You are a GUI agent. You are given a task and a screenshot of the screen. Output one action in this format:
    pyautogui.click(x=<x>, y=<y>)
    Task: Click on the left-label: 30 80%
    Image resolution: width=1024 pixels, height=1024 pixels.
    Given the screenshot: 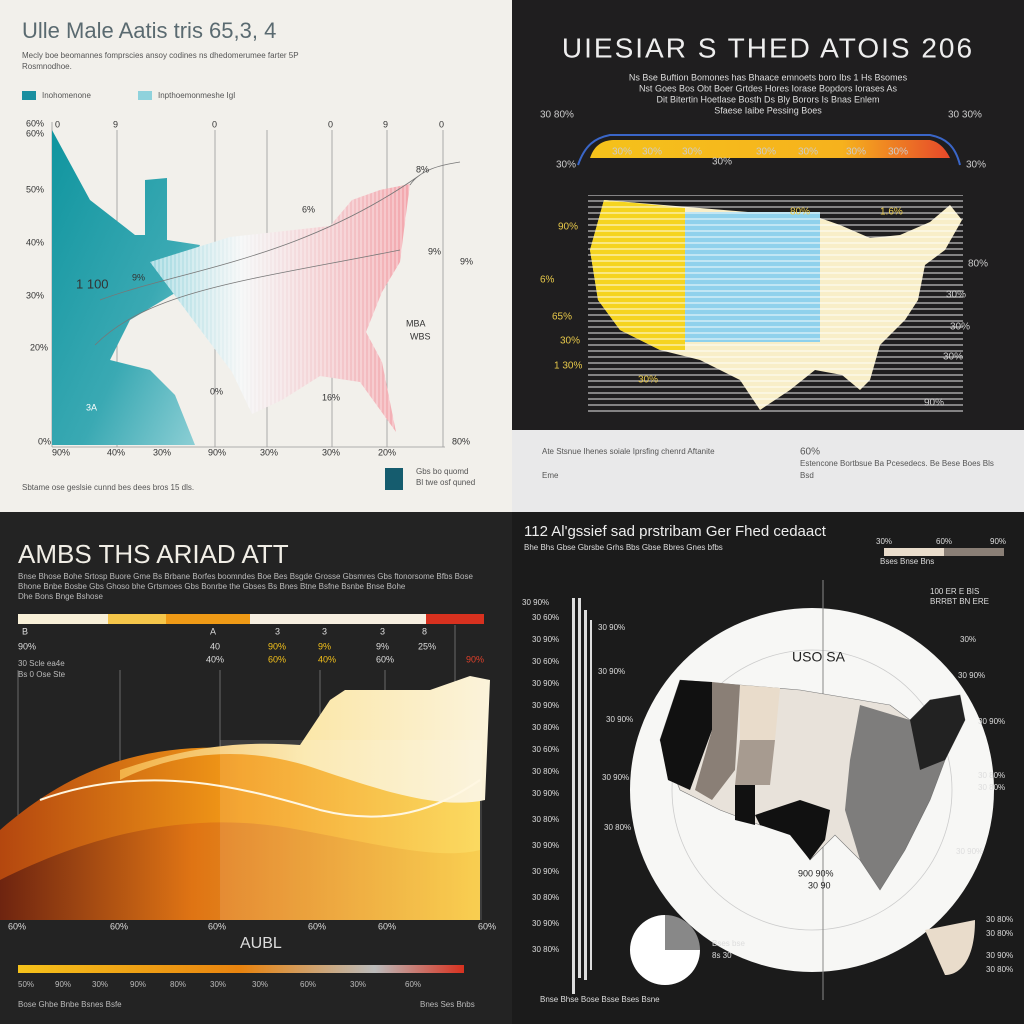 What is the action you would take?
    pyautogui.click(x=545, y=819)
    